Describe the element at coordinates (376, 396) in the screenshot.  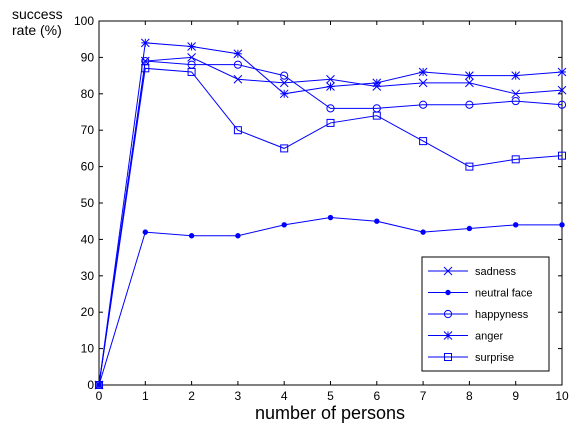
I see `x-tick-label: 6` at that location.